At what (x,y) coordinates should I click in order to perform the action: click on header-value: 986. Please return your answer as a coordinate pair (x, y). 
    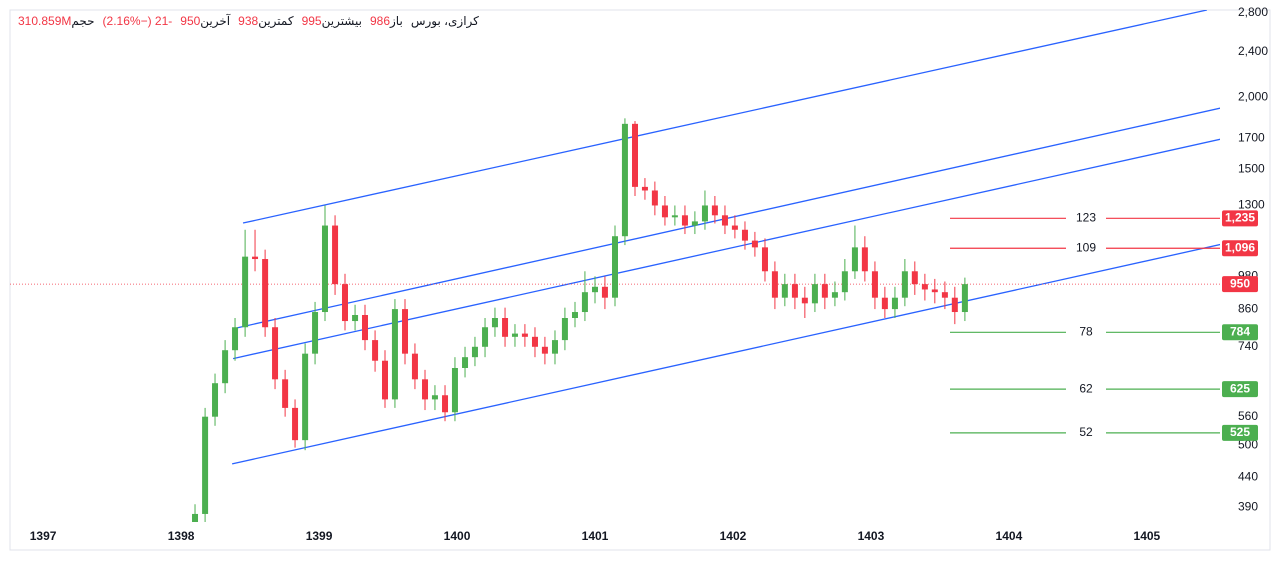
    Looking at the image, I should click on (380, 21).